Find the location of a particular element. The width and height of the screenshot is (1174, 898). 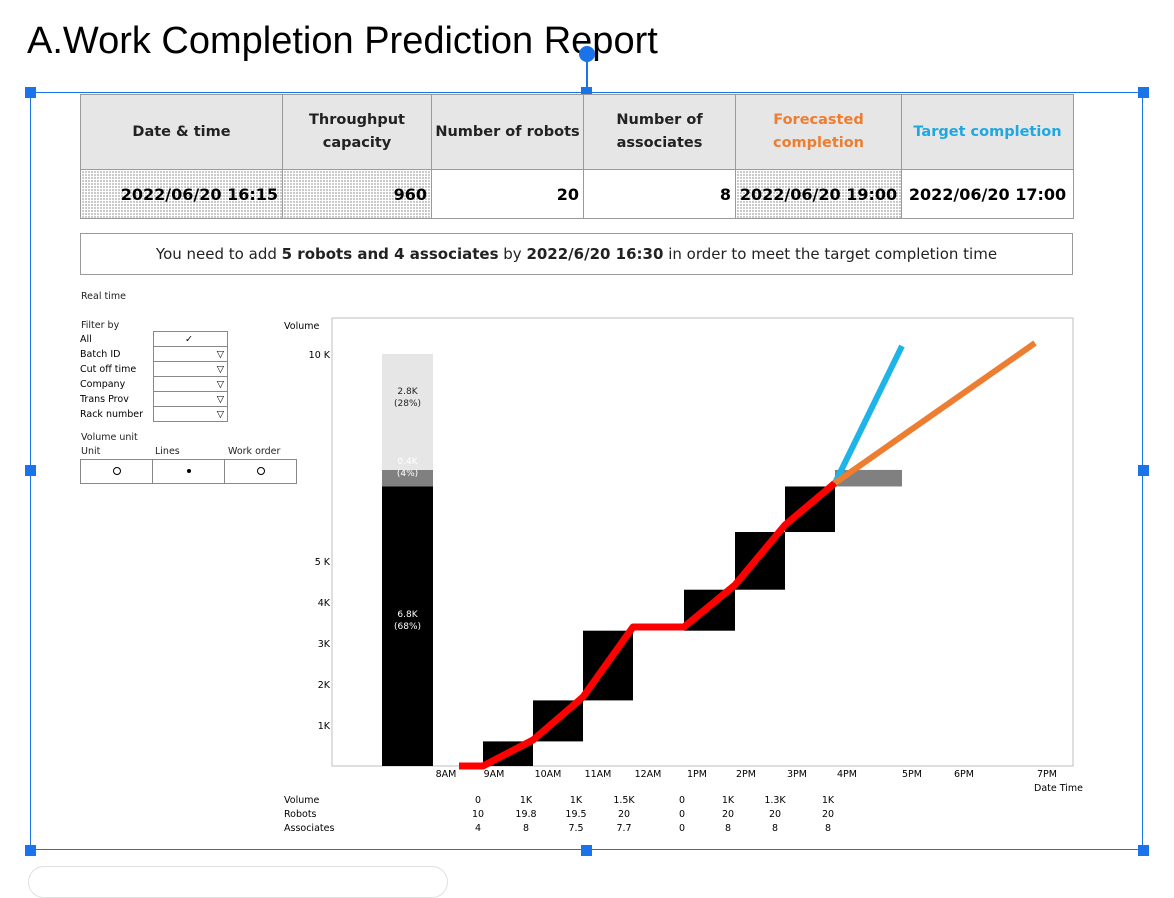

filter-company-dropdown: ▽ is located at coordinates (190, 384).